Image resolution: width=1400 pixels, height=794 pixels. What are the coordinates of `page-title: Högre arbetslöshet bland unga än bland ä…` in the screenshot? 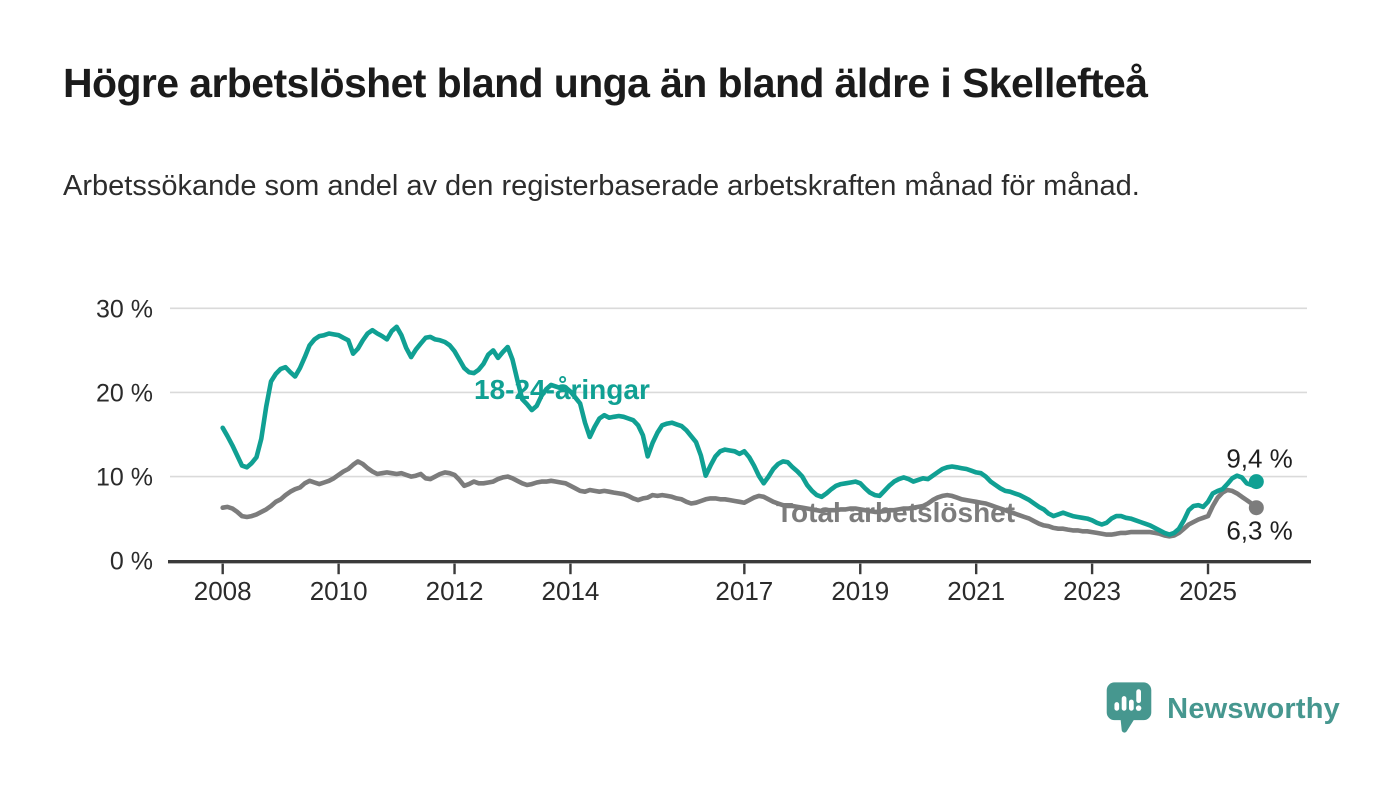 It's located at (605, 83).